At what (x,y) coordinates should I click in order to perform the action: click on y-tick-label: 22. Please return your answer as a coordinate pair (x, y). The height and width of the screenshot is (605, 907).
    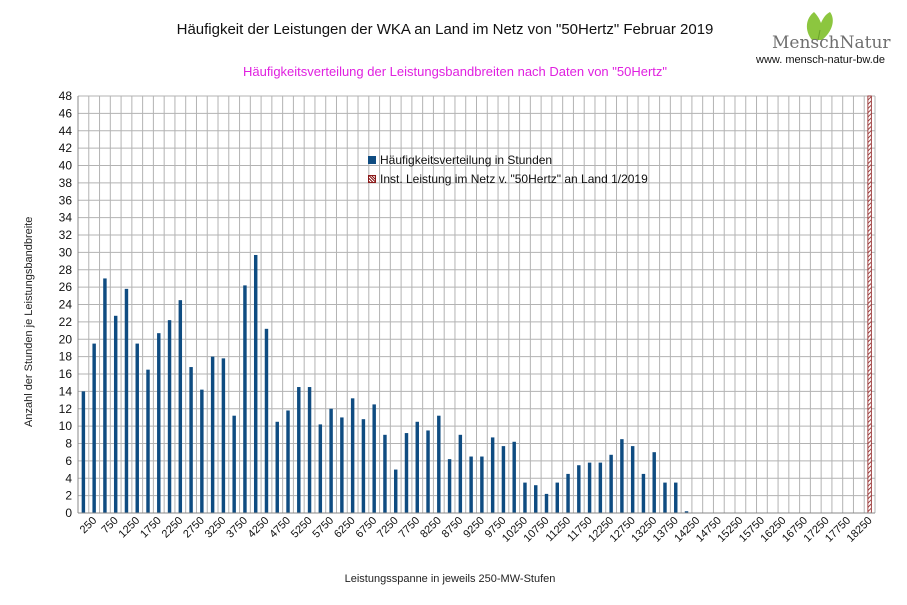
    Looking at the image, I should click on (66, 322).